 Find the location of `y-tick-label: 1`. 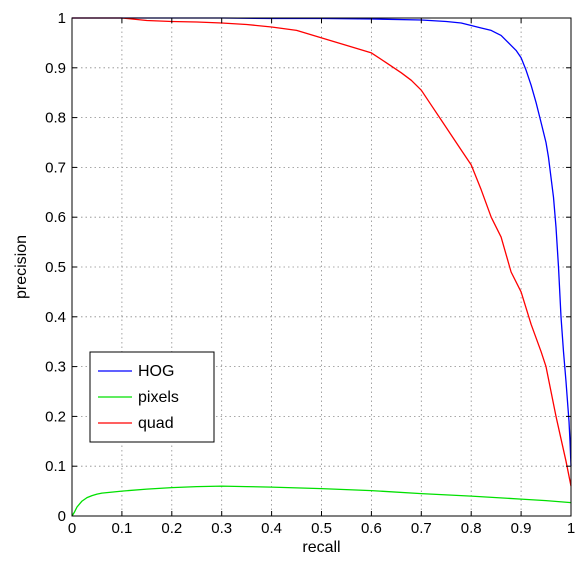

y-tick-label: 1 is located at coordinates (62, 18).